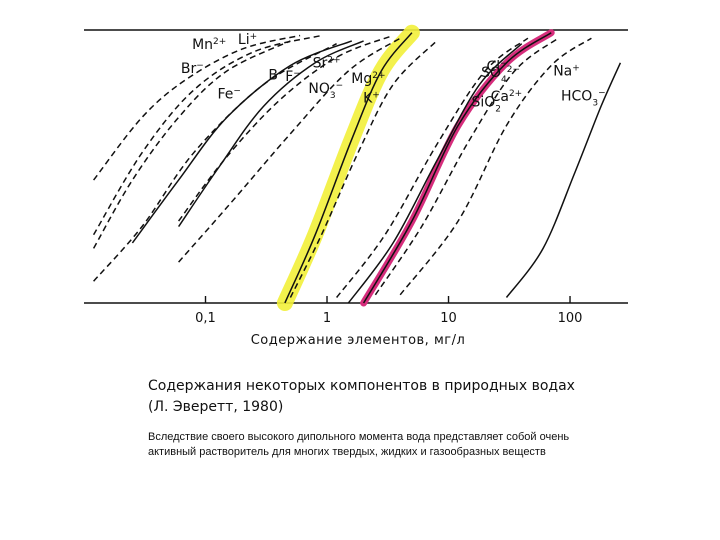 This screenshot has width=720, height=540. What do you see at coordinates (205, 318) in the screenshot?
I see `x-tick-label-0-1: 0,1` at bounding box center [205, 318].